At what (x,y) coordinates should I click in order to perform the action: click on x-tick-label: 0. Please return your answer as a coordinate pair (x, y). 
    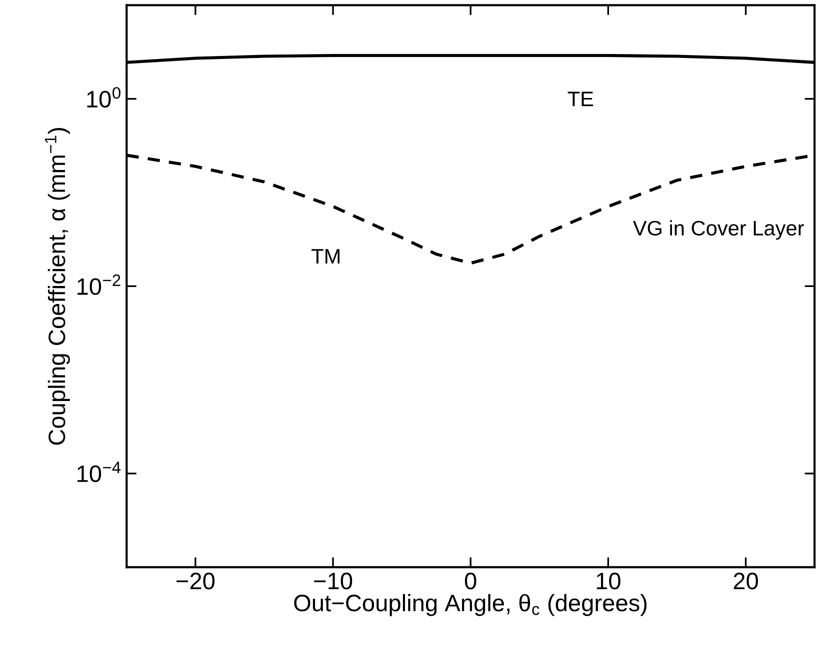
    Looking at the image, I should click on (470, 581).